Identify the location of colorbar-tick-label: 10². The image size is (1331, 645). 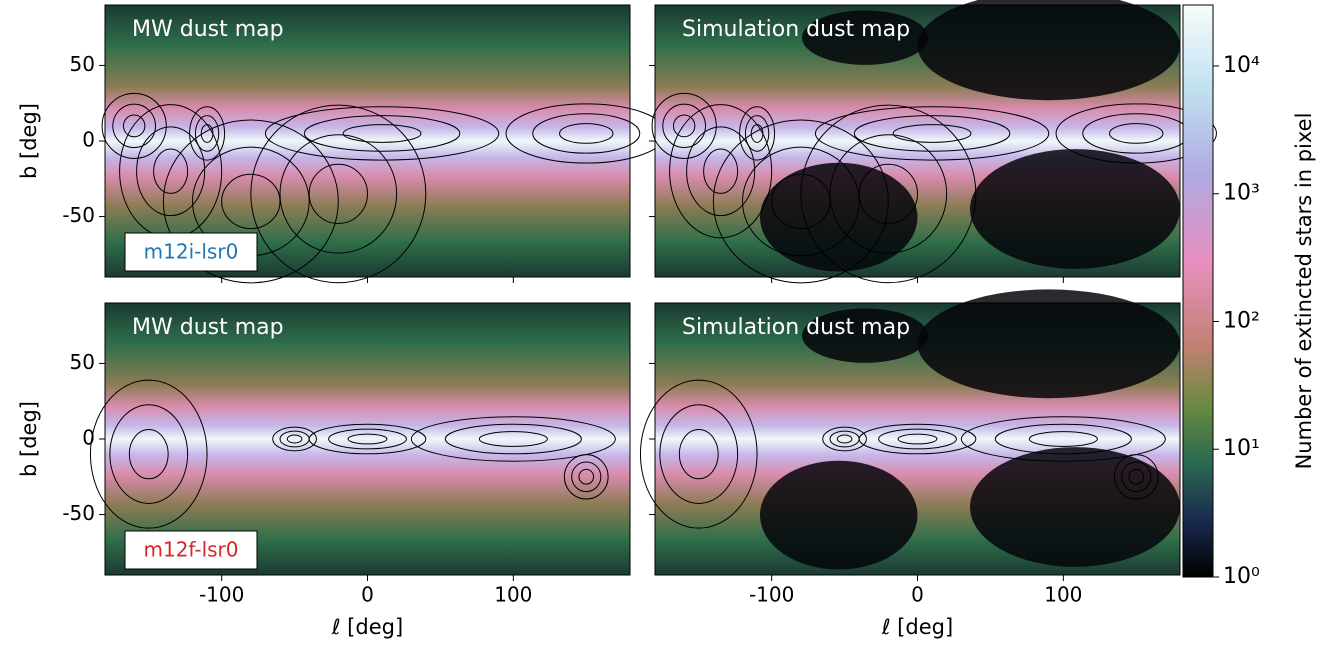
(1241, 320).